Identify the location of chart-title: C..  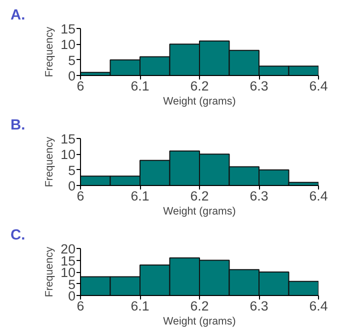
(18, 236).